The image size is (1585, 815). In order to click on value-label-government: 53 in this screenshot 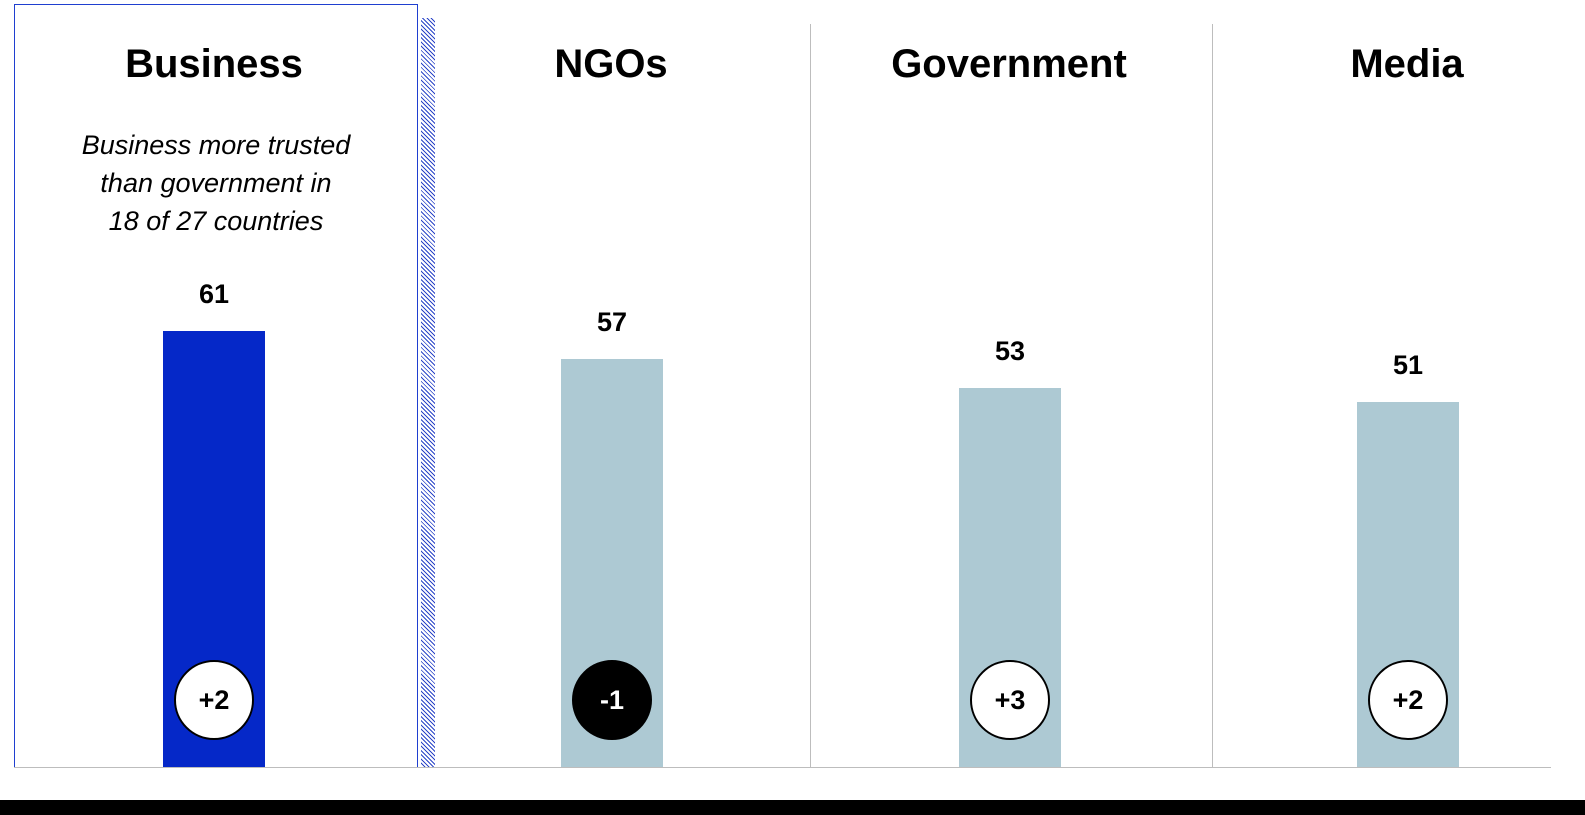, I will do `click(1010, 351)`.